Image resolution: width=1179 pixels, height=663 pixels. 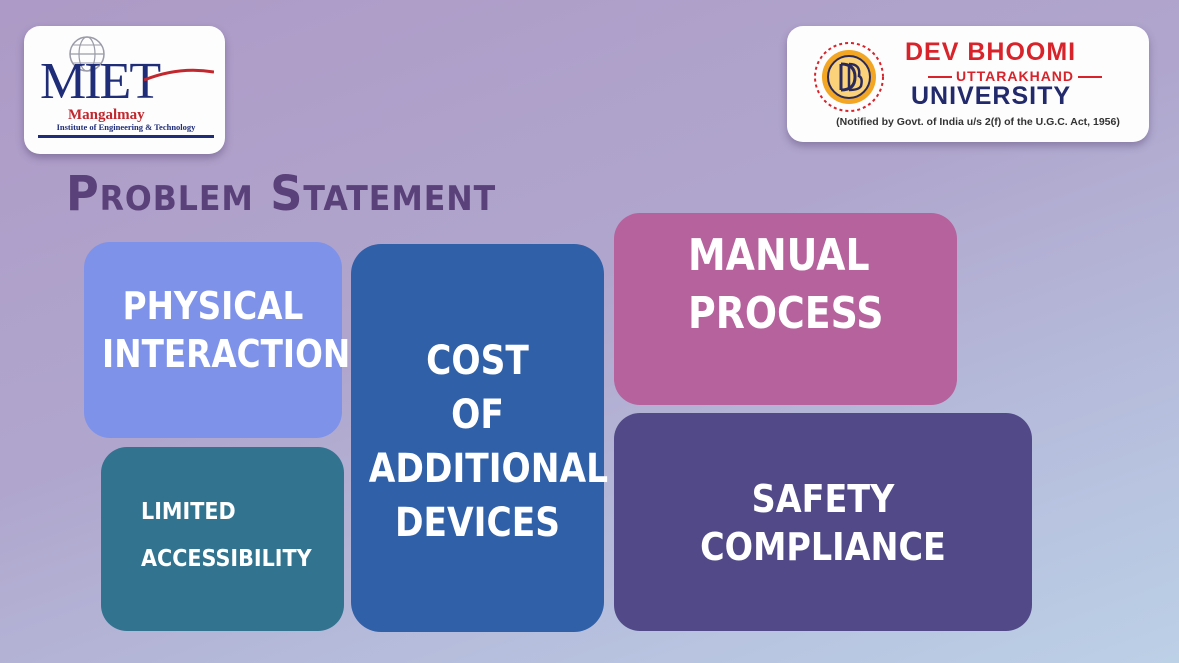 What do you see at coordinates (188, 512) in the screenshot?
I see `tile-limited-label-1: LIMITED` at bounding box center [188, 512].